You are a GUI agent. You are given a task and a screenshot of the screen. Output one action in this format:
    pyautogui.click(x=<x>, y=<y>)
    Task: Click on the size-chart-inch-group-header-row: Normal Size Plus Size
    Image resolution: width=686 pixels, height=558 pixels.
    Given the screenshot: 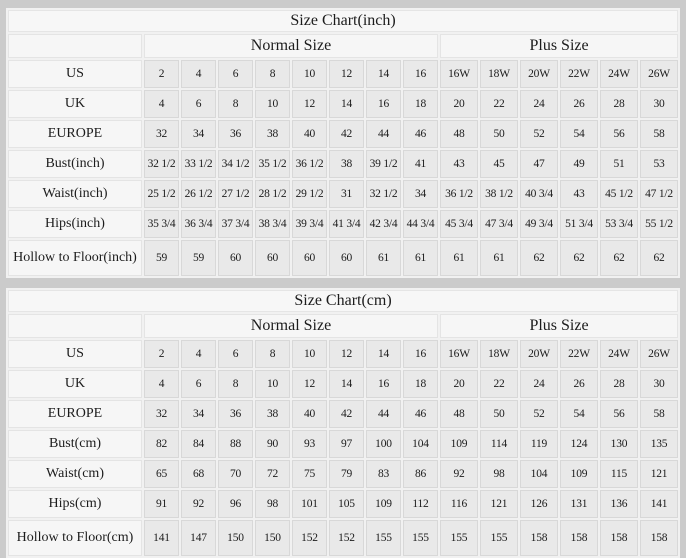 What is the action you would take?
    pyautogui.click(x=343, y=46)
    